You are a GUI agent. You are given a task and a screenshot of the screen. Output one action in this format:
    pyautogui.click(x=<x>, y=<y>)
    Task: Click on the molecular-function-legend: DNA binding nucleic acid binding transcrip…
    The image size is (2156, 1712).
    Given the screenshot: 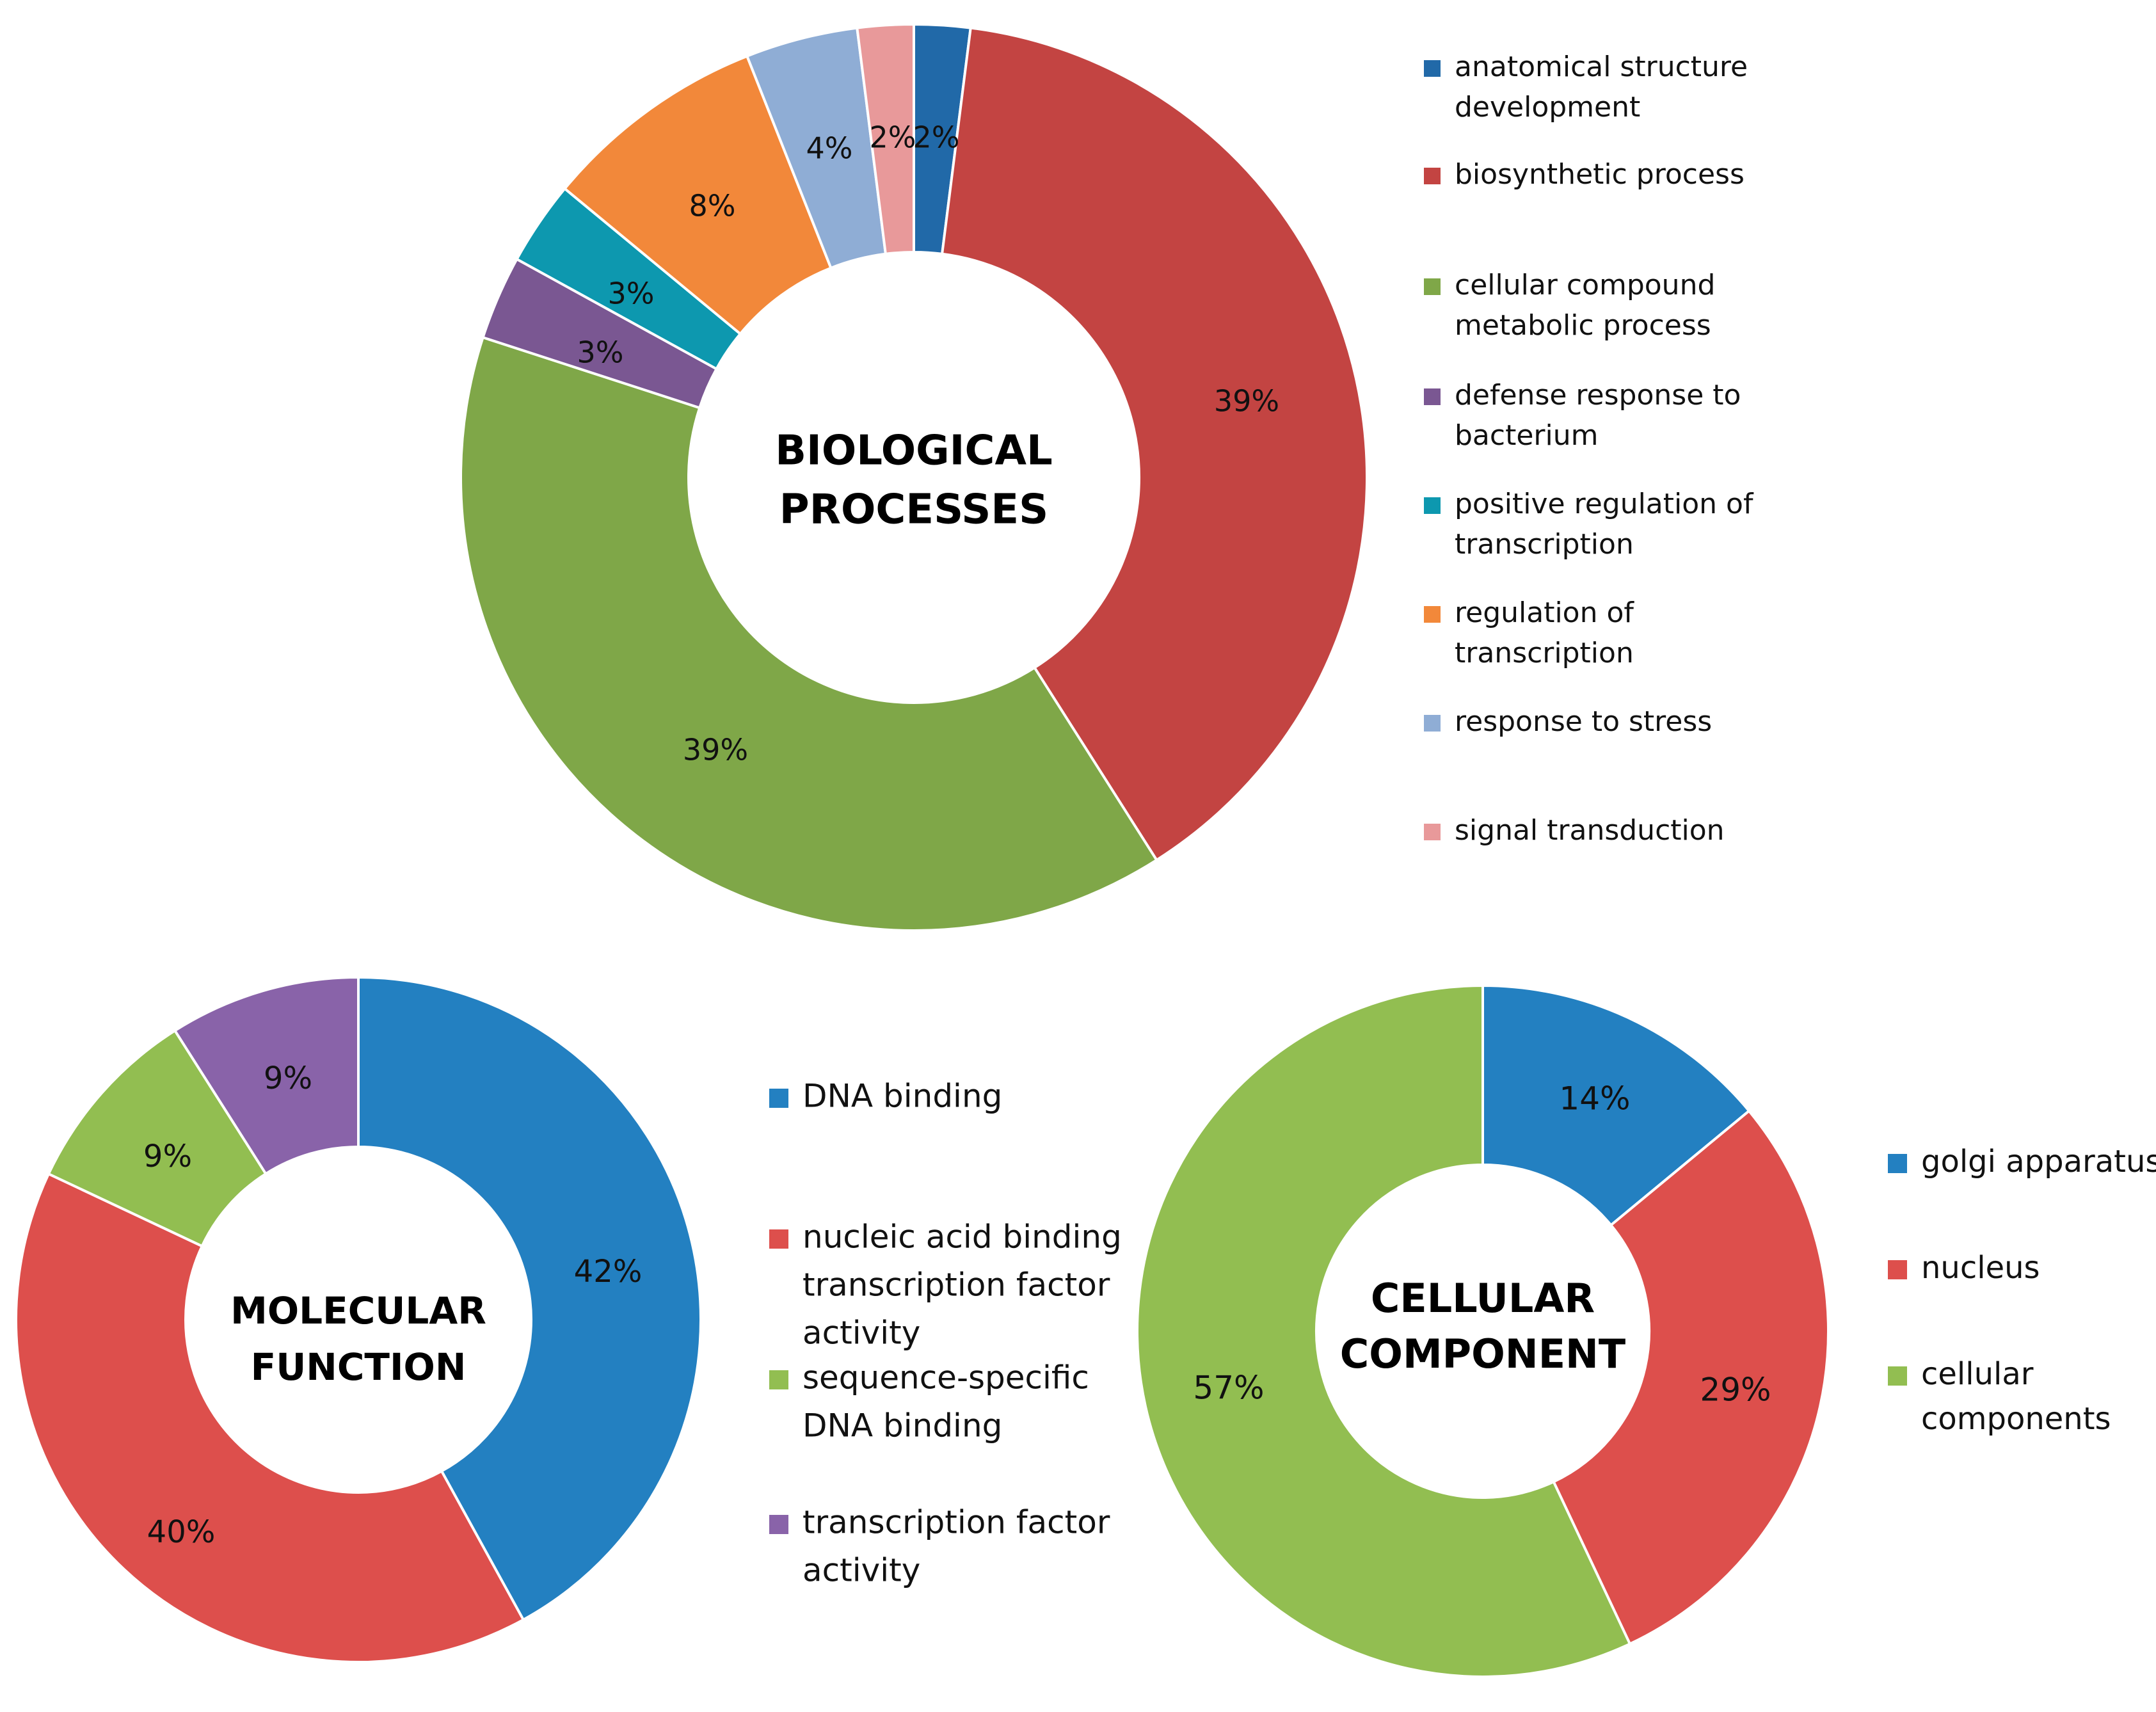 What is the action you would take?
    pyautogui.click(x=946, y=1333)
    